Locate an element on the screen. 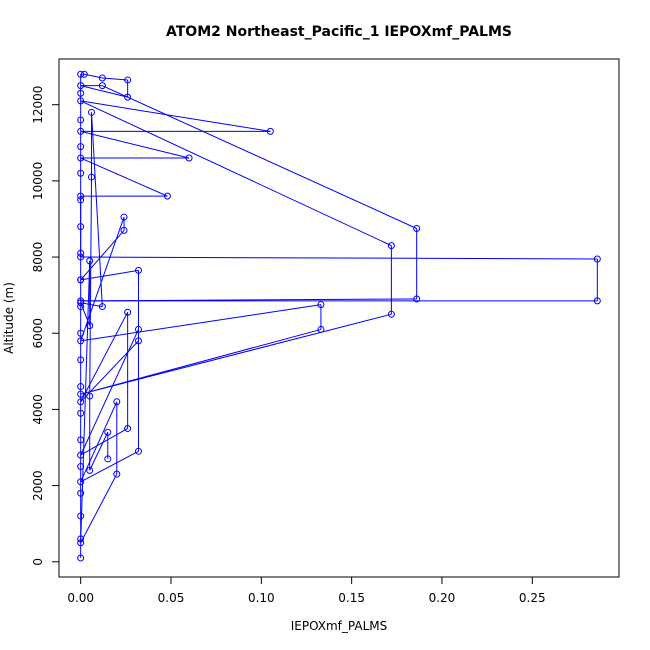 The image size is (650, 650). y-tick-label: 6000 is located at coordinates (38, 333).